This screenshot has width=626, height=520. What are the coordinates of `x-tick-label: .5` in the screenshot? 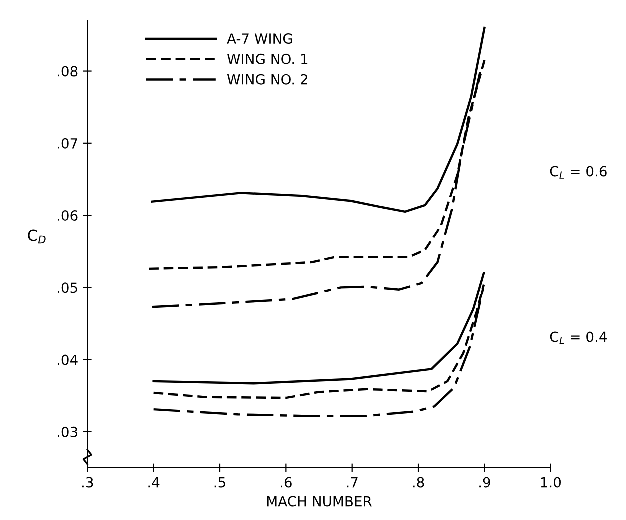 It's located at (220, 482).